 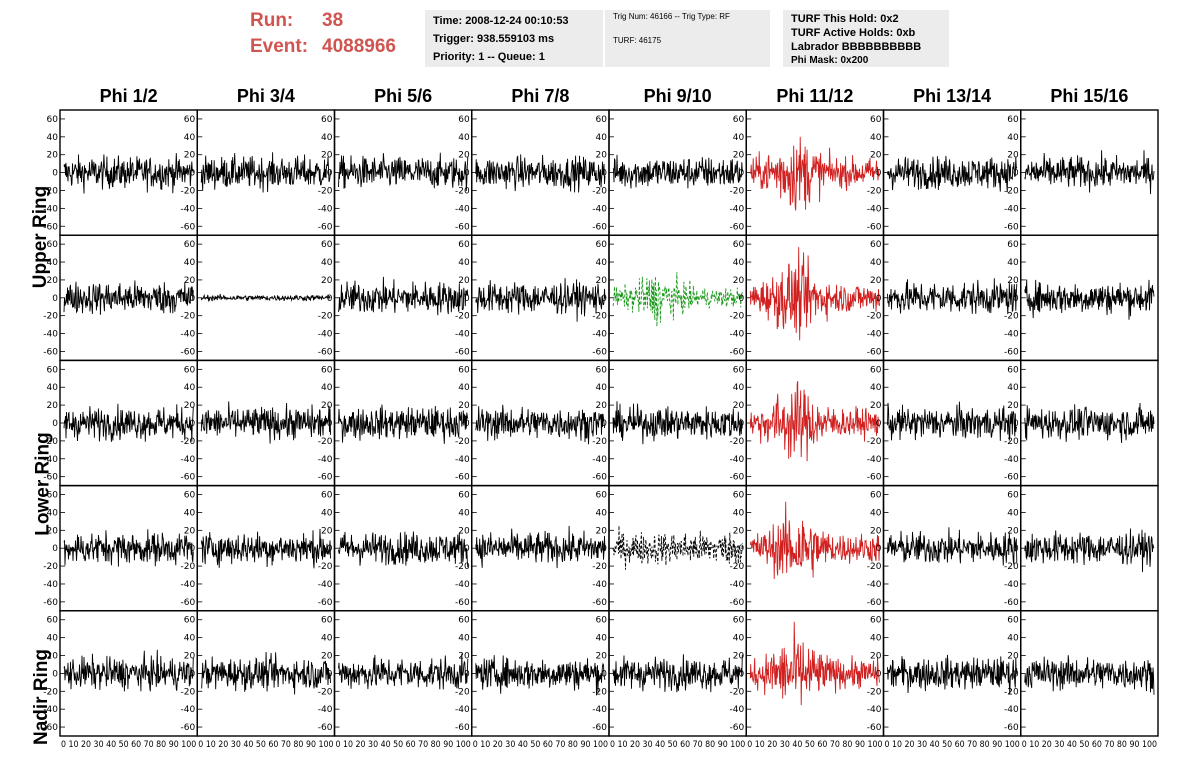 I want to click on event-label: Event:, so click(x=279, y=46).